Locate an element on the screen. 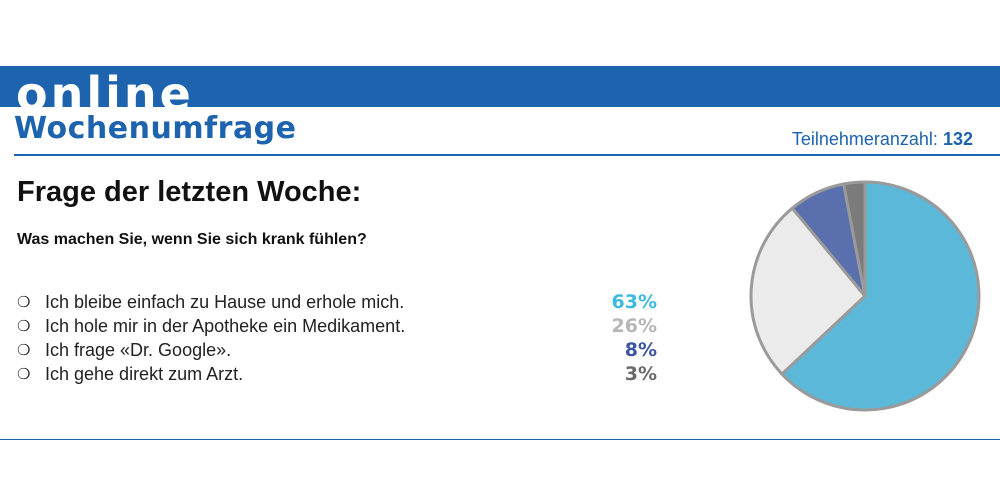  question-heading: Frage der letzten Woche: is located at coordinates (189, 192).